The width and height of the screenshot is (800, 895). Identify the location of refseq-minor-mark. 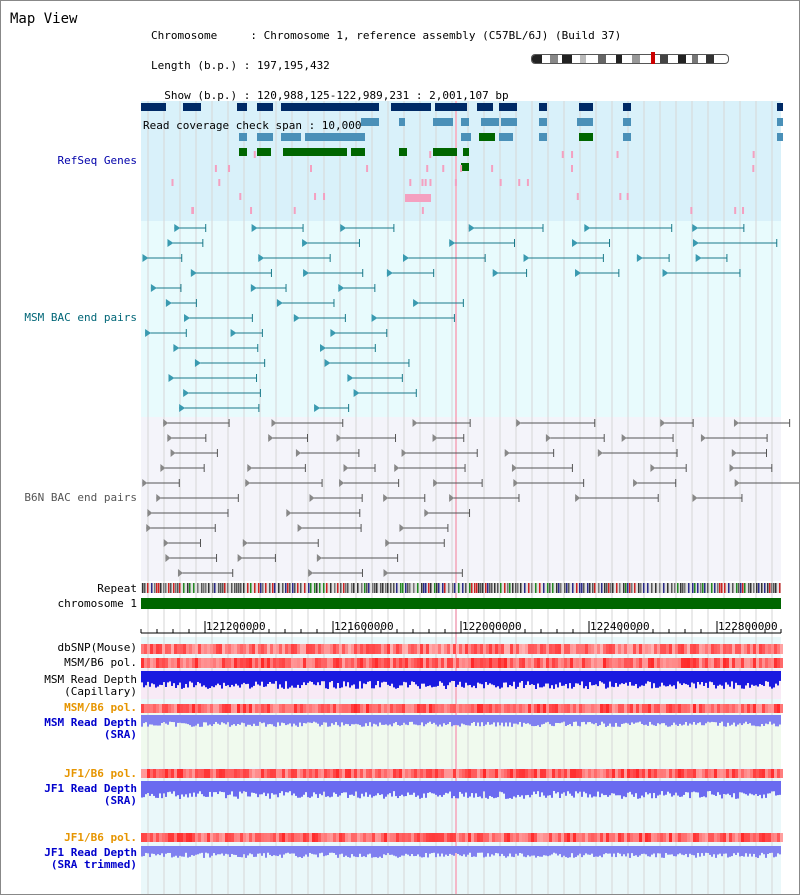
(254, 154).